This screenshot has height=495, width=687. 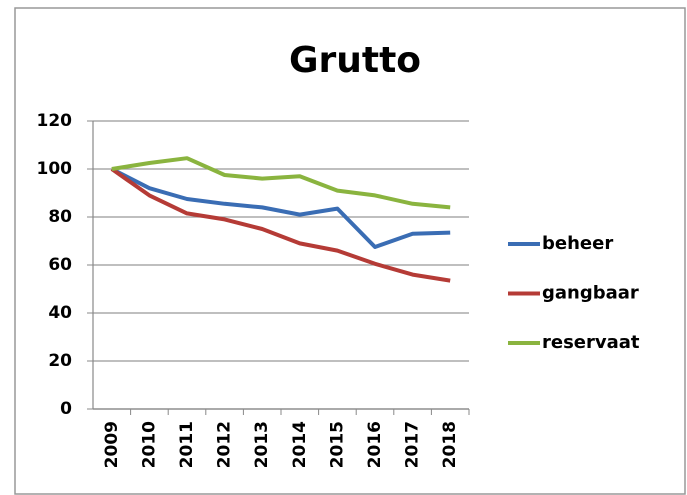 What do you see at coordinates (262, 444) in the screenshot?
I see `x-tick-label: 2013` at bounding box center [262, 444].